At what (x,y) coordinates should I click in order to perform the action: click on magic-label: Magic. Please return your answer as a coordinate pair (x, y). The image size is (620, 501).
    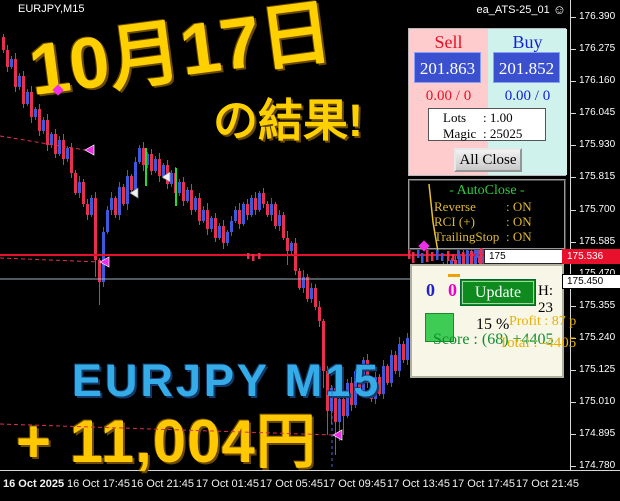
    Looking at the image, I should click on (460, 133).